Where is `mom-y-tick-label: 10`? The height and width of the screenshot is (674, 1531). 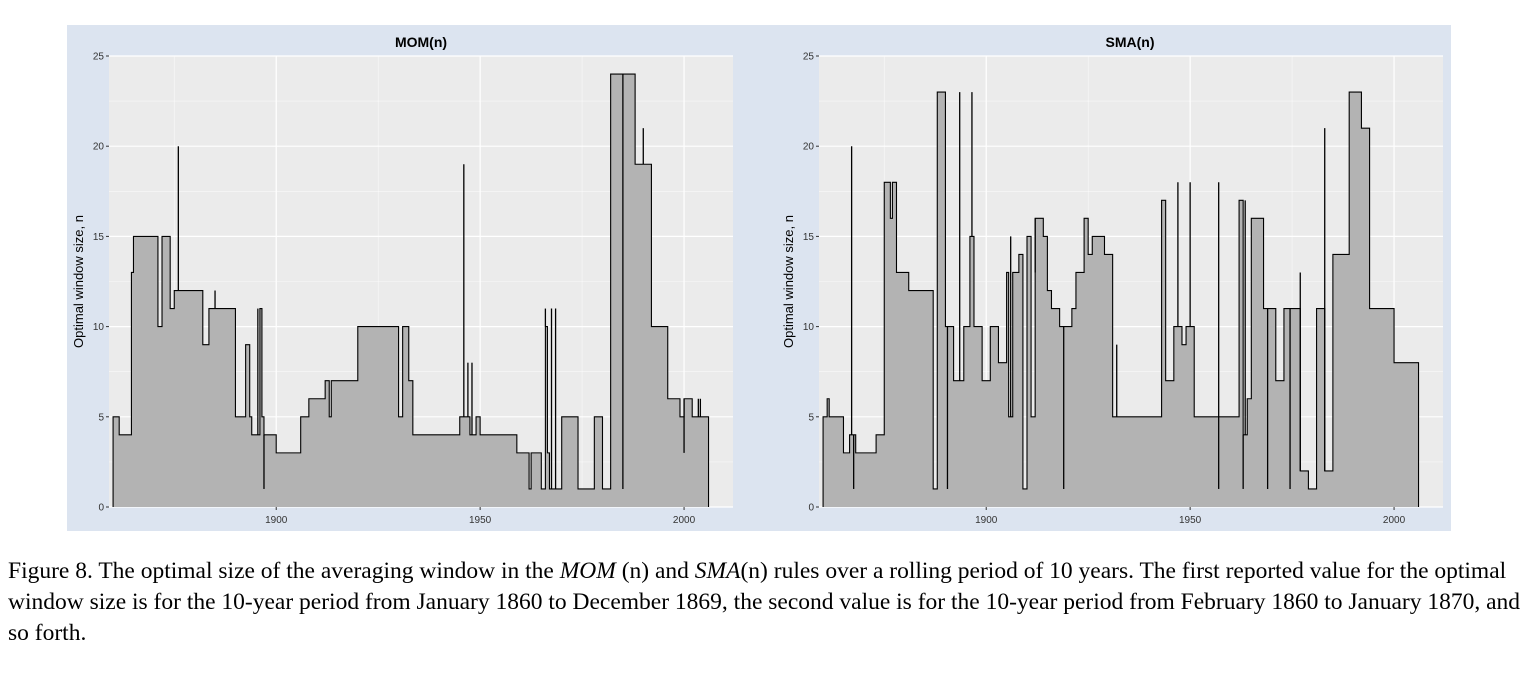
mom-y-tick-label: 10 is located at coordinates (99, 327).